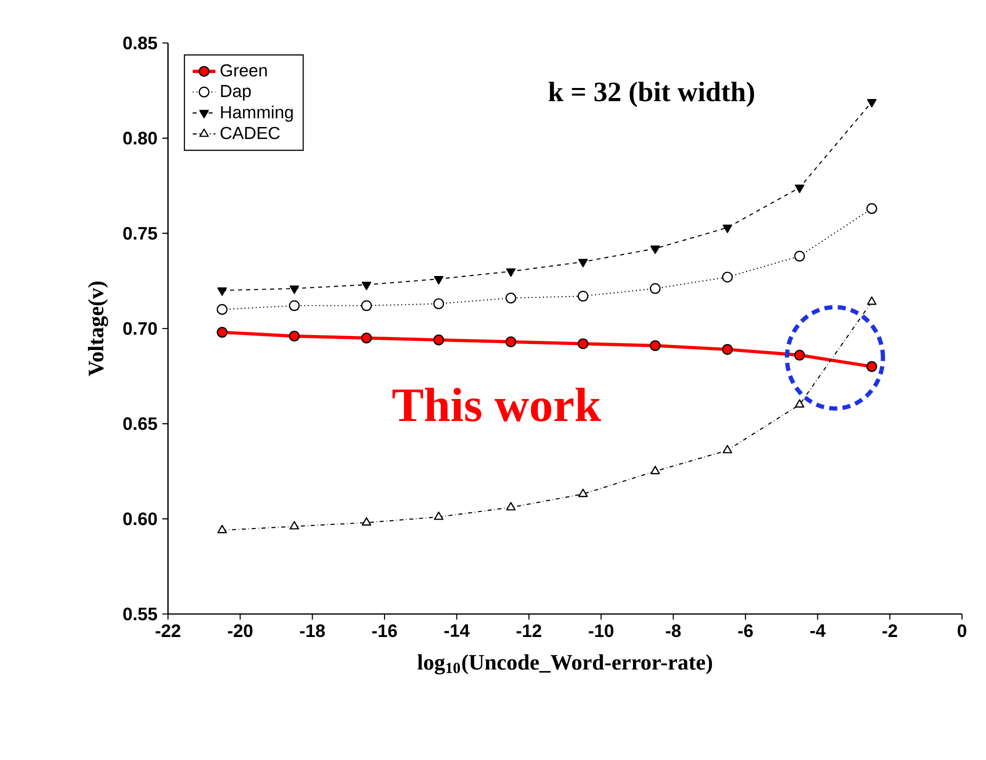 This screenshot has width=986, height=760. What do you see at coordinates (140, 138) in the screenshot?
I see `y-tick-label: 0.80` at bounding box center [140, 138].